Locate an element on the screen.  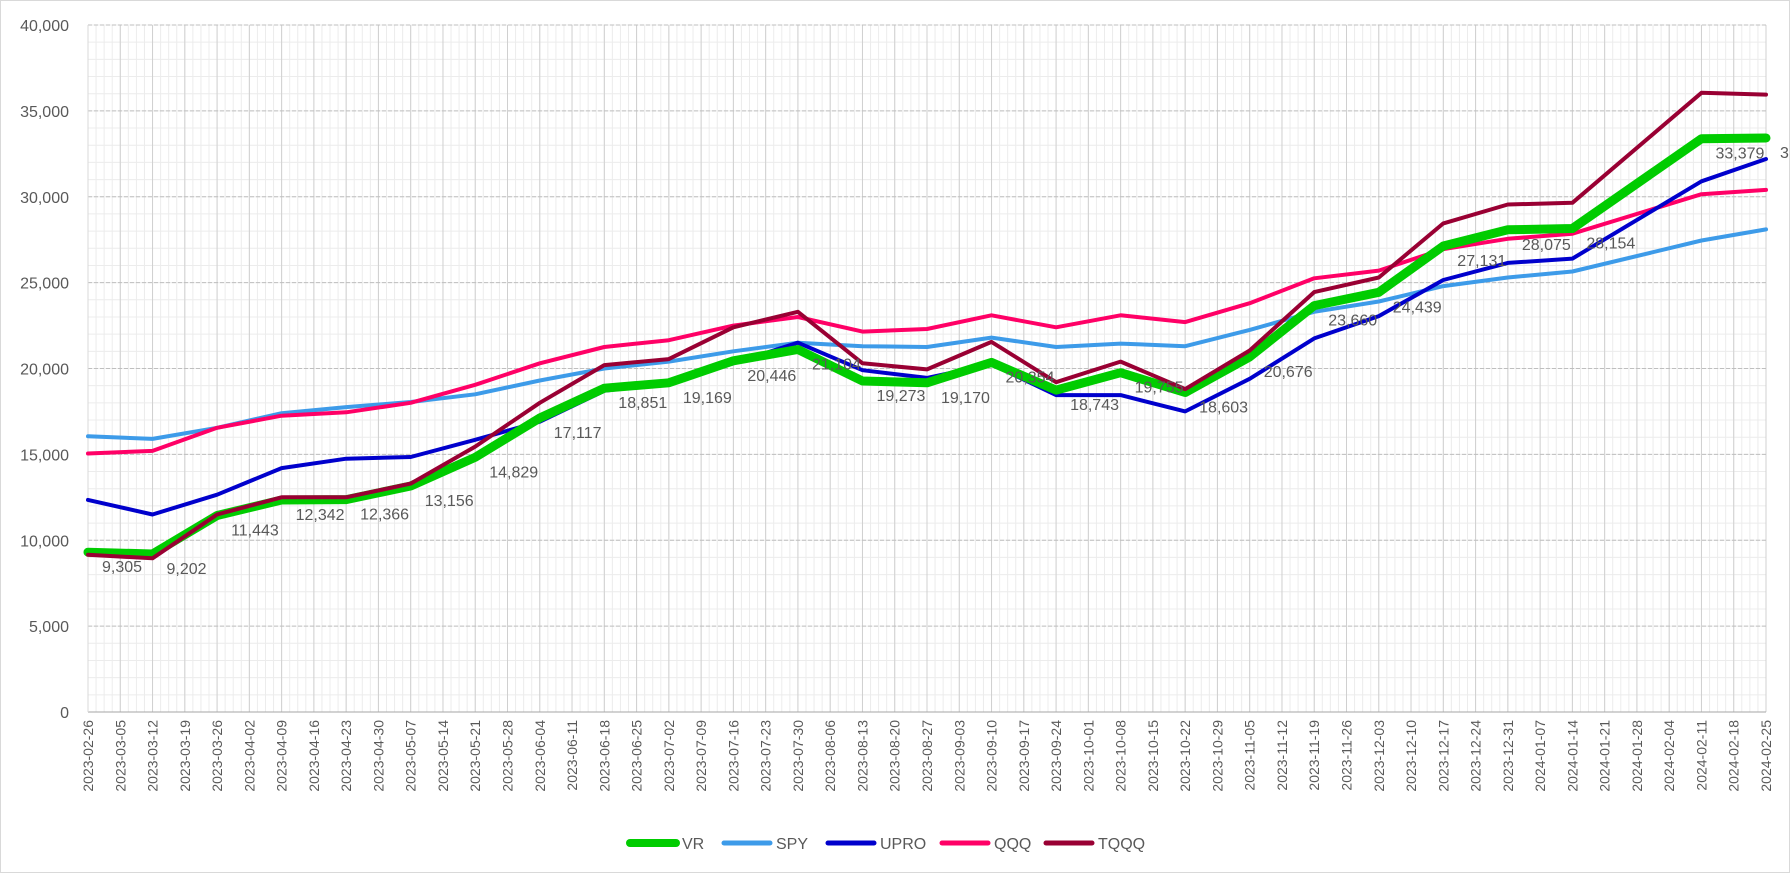
y-tick-label: 20,000 is located at coordinates (44, 370).